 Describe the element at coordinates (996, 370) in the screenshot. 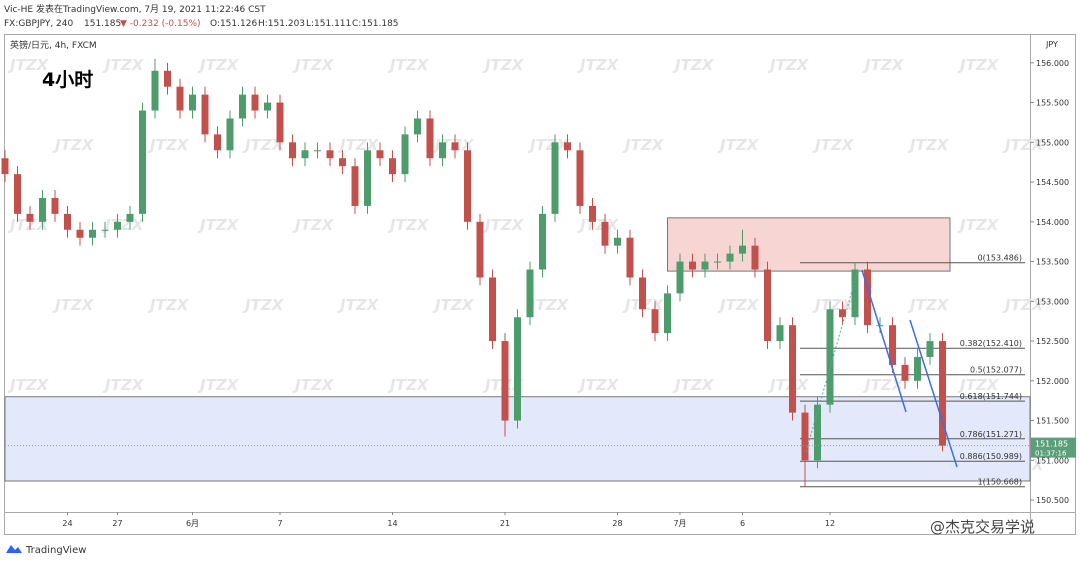

I see `fib-label: 0.5(152.077)` at that location.